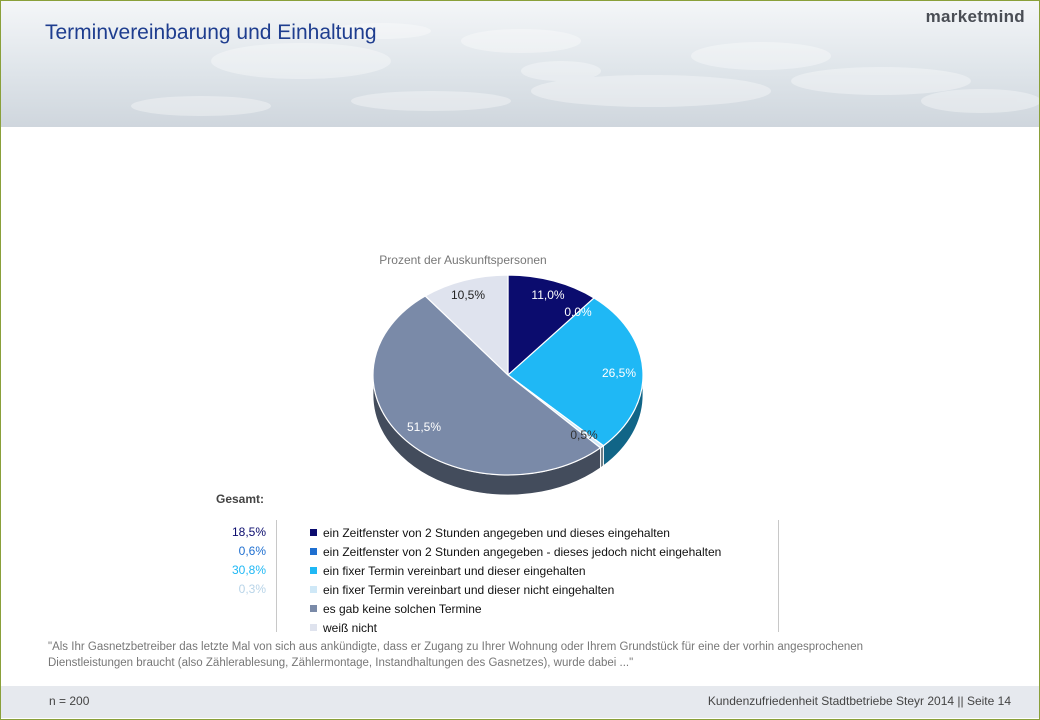 The height and width of the screenshot is (720, 1040). What do you see at coordinates (248, 532) in the screenshot?
I see `gesamt-value: 18,5%` at bounding box center [248, 532].